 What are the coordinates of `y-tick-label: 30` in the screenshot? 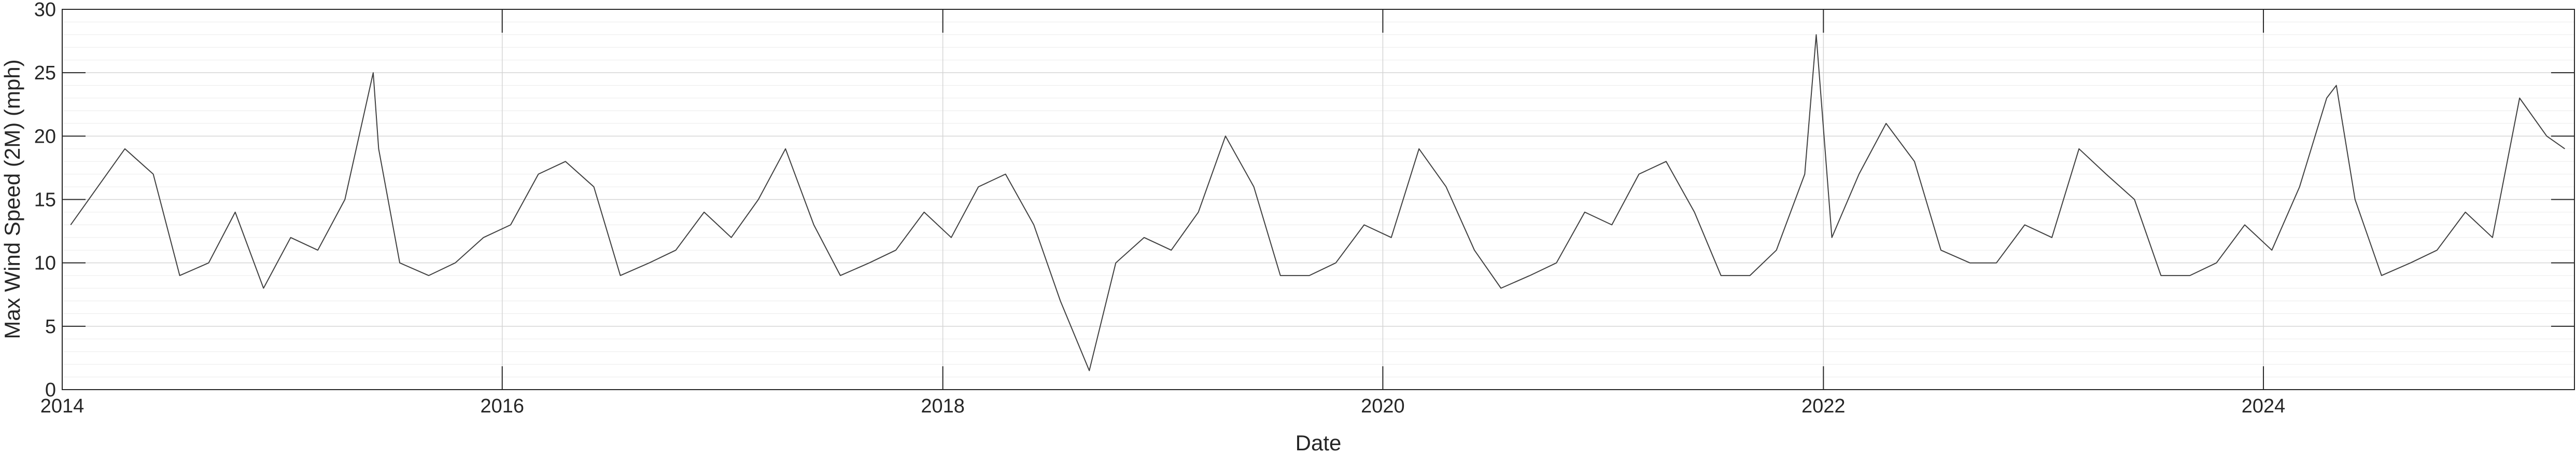 It's located at (45, 11).